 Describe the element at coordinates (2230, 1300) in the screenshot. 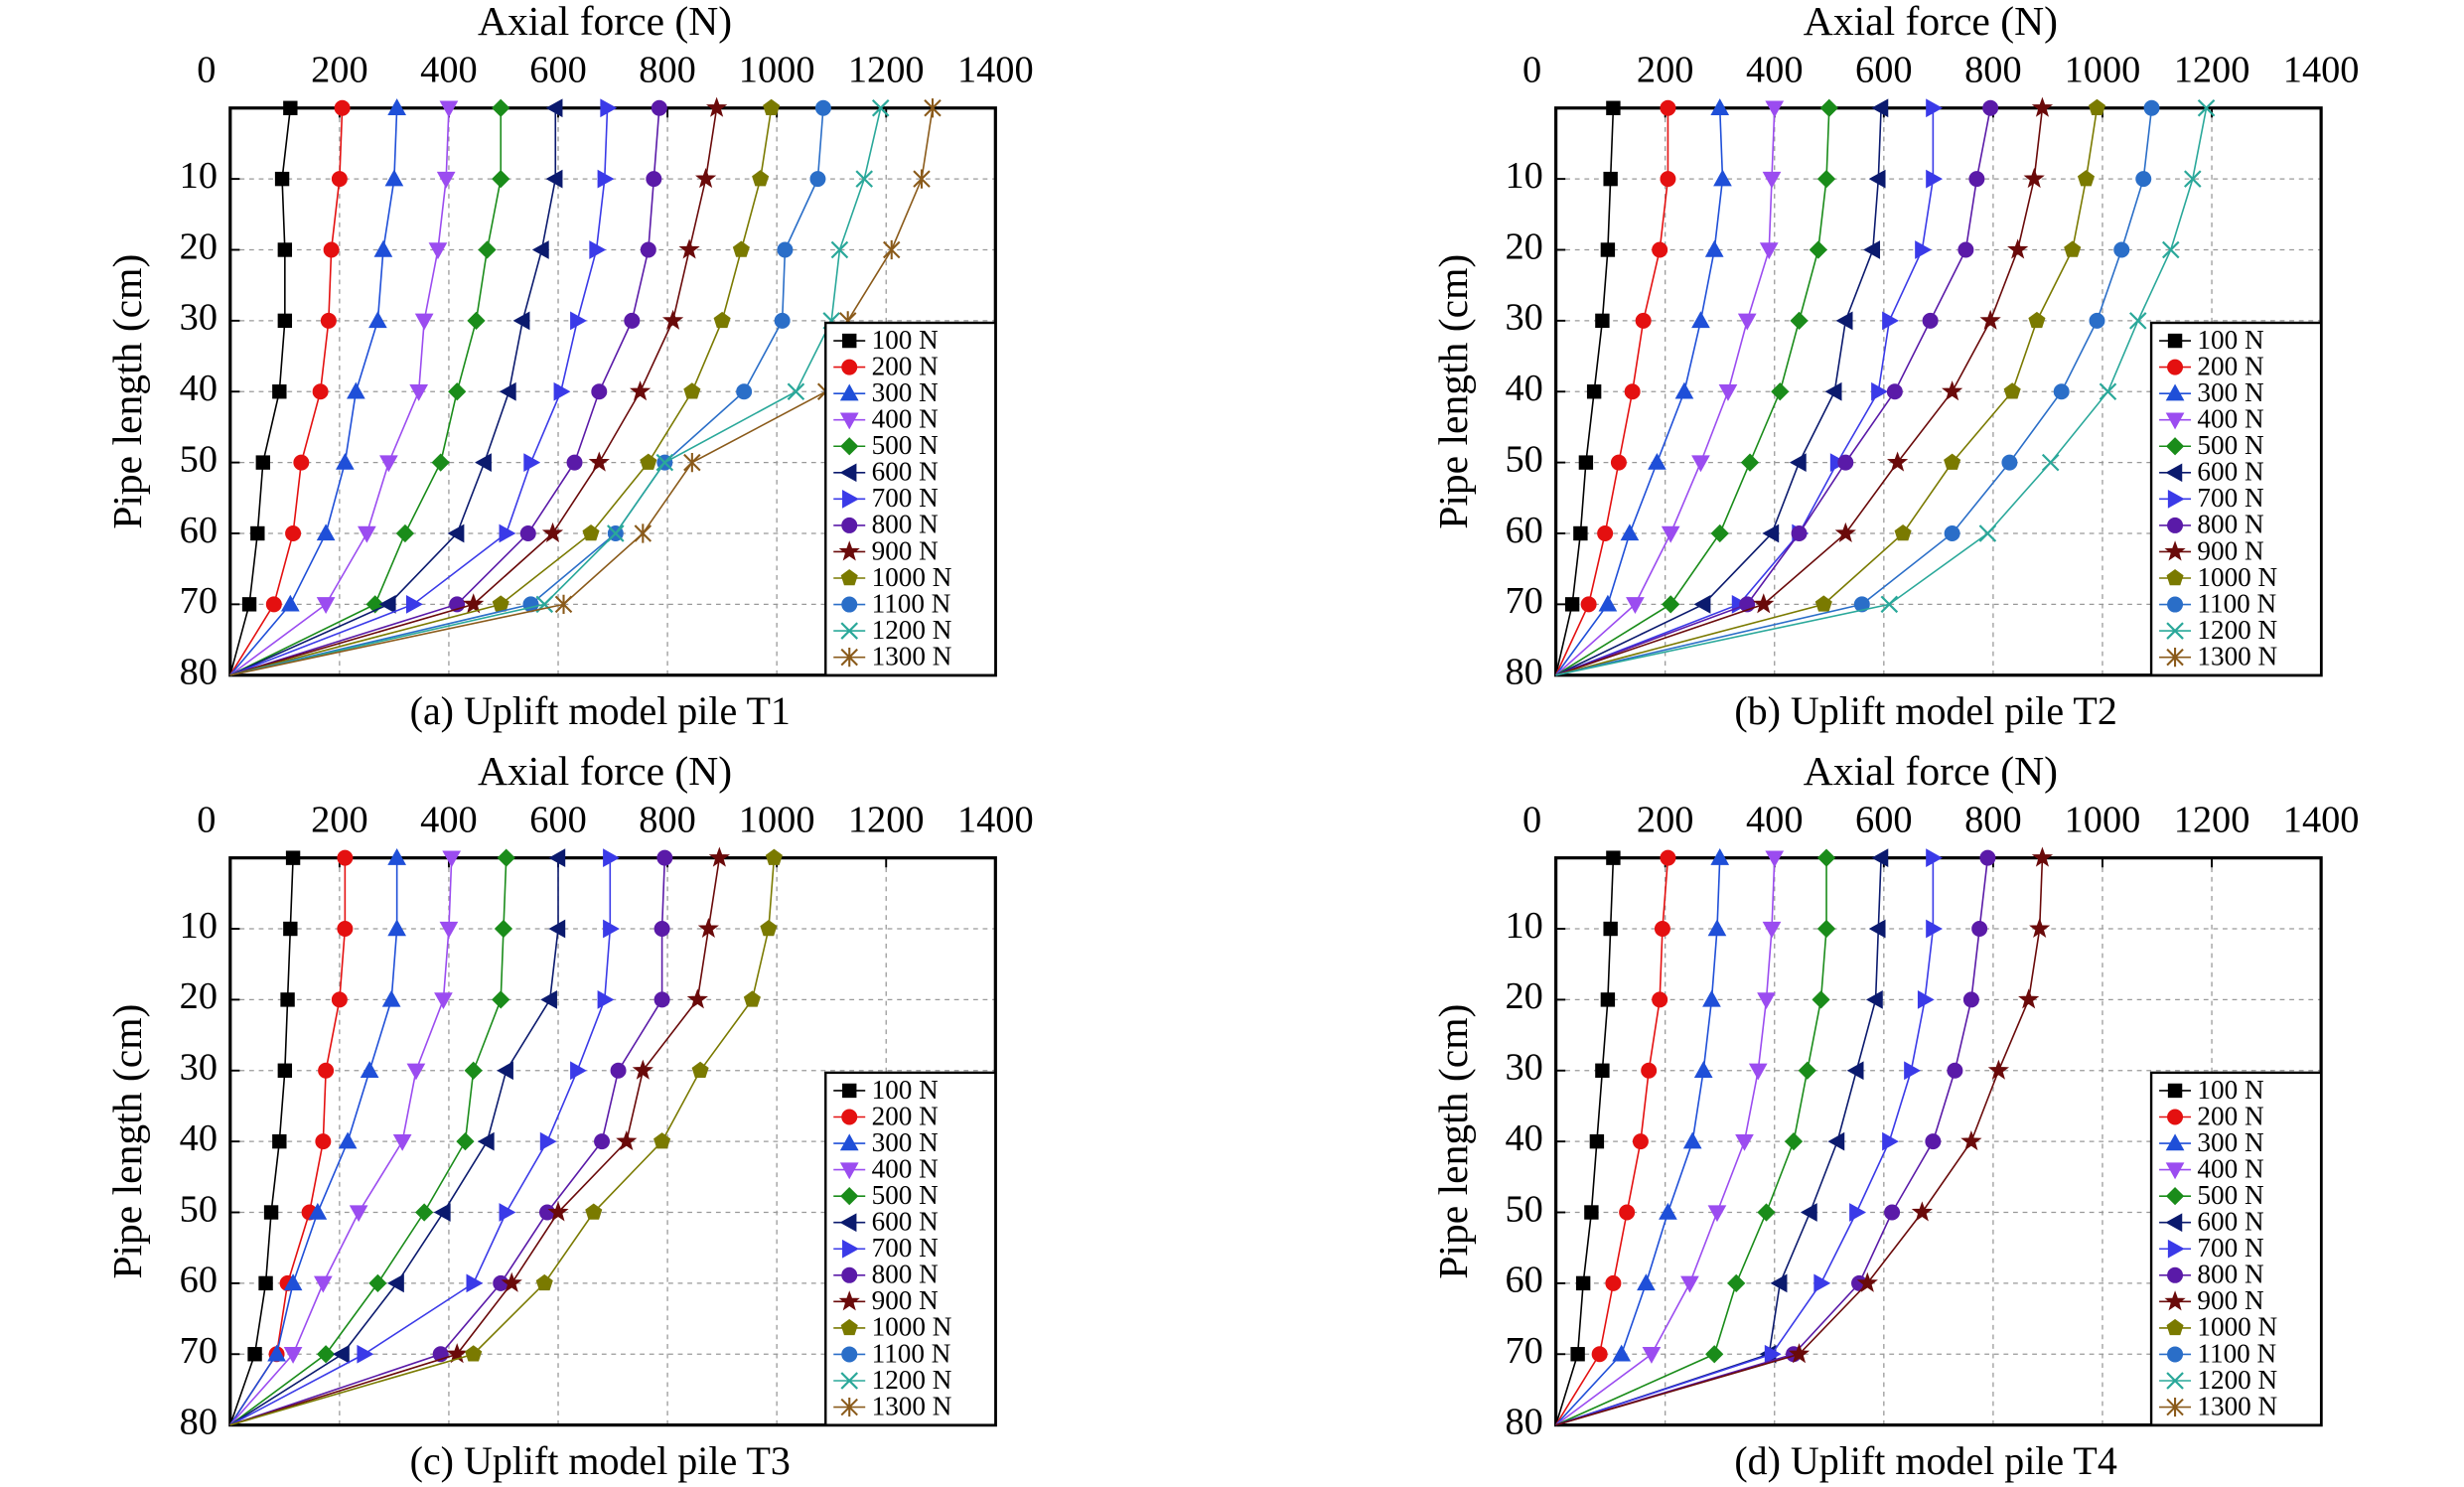

I see `legend-label: 900 N` at that location.